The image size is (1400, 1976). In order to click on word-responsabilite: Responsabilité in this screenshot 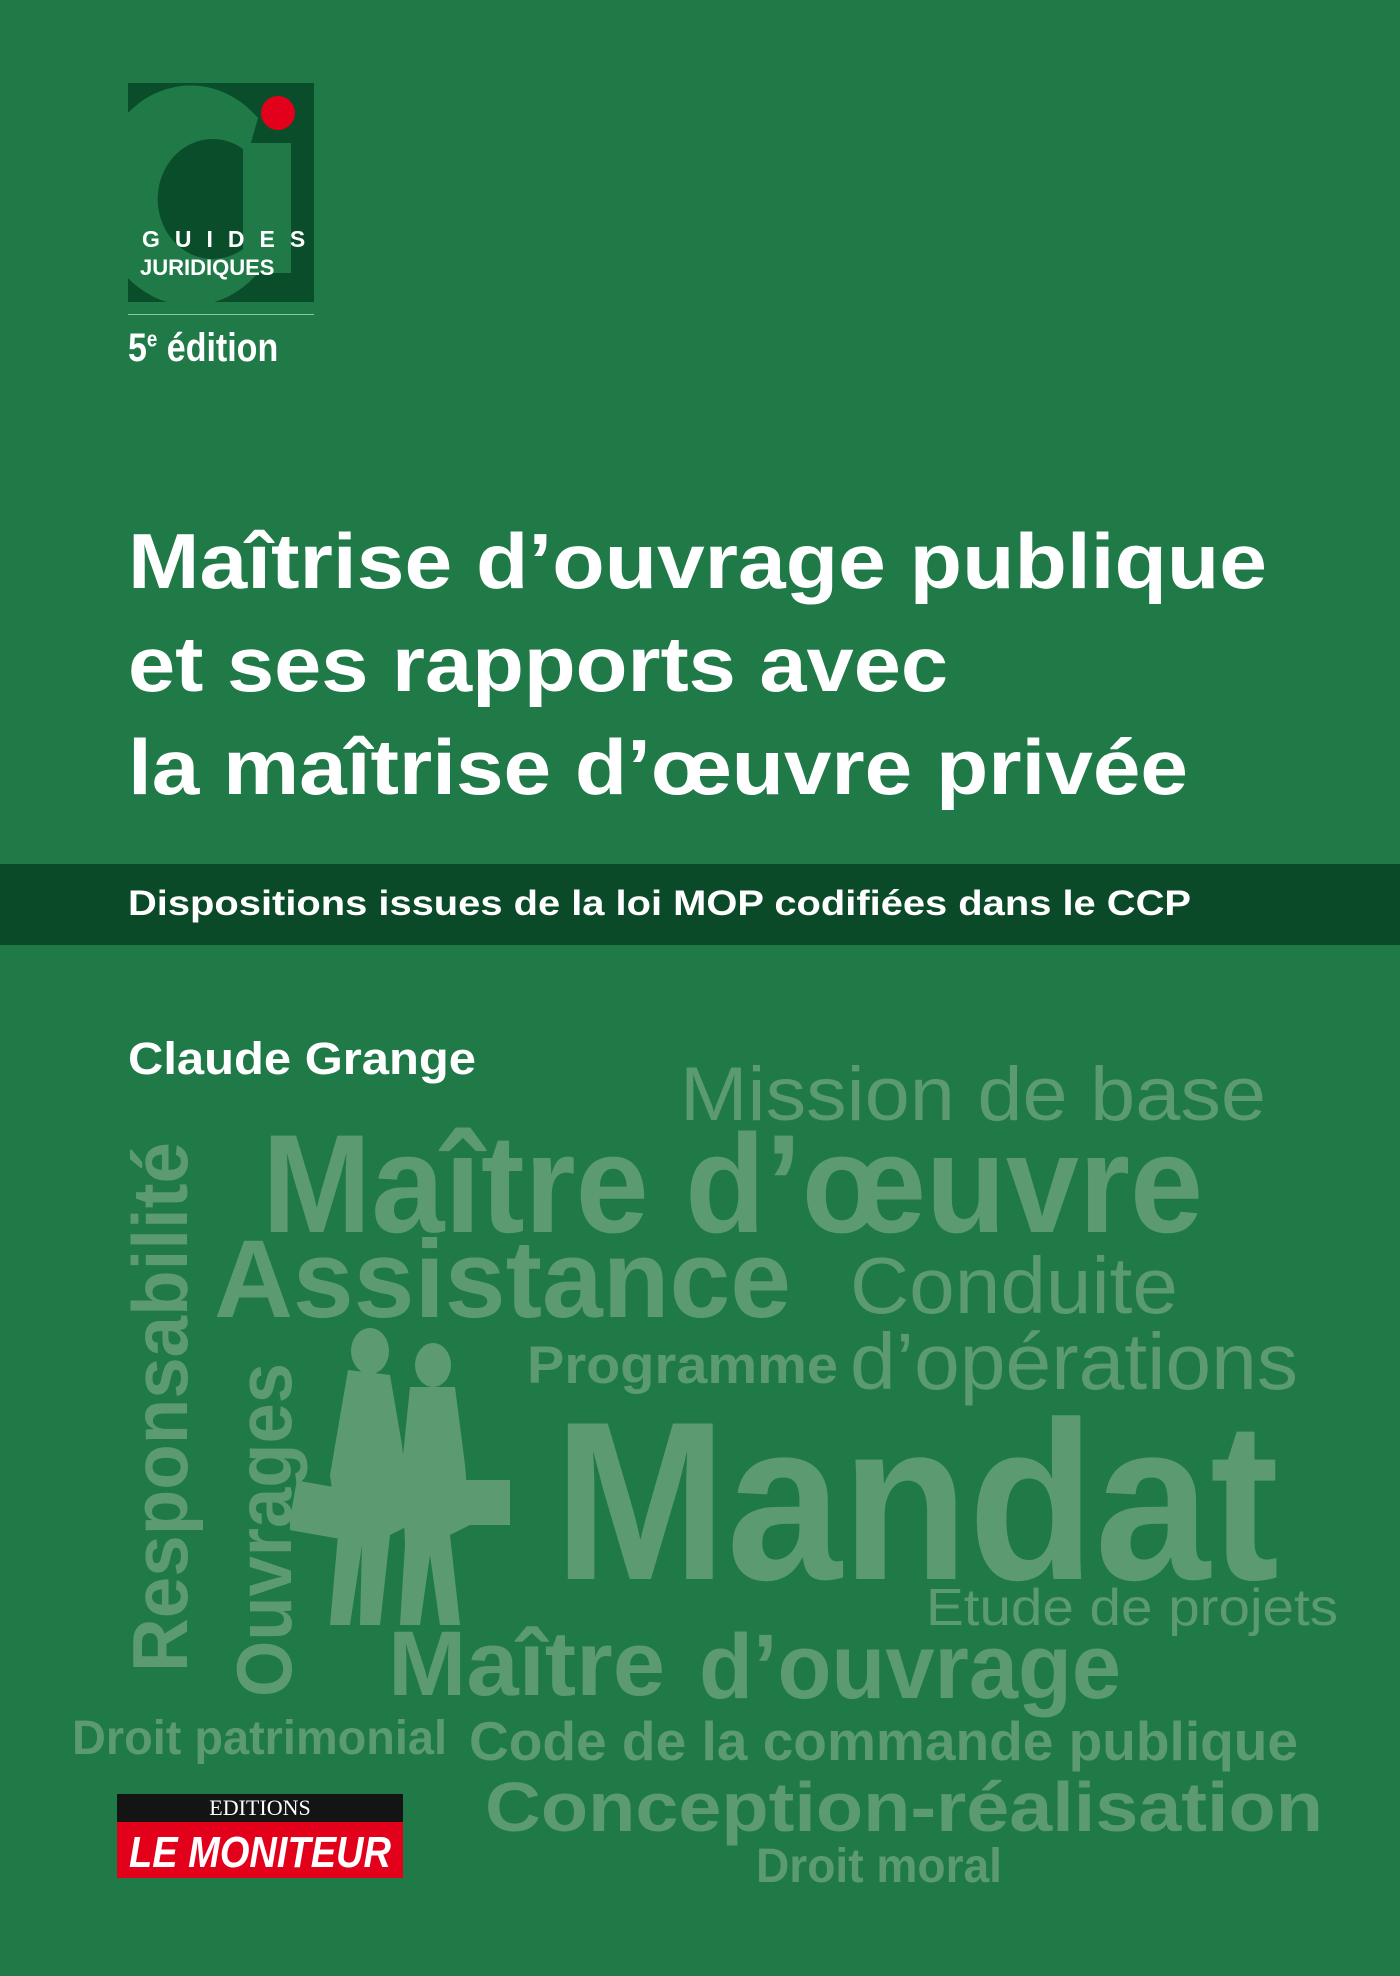, I will do `click(160, 1407)`.